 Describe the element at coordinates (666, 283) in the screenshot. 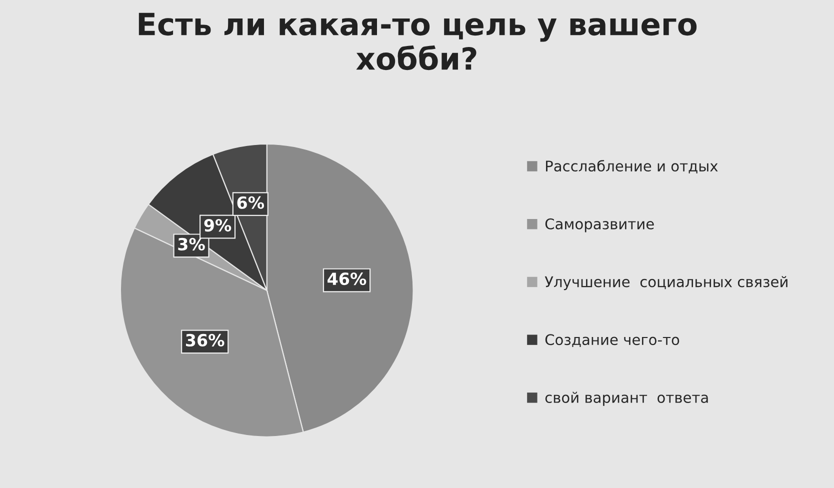

I see `legend-label: Улучшение социальных связей` at that location.